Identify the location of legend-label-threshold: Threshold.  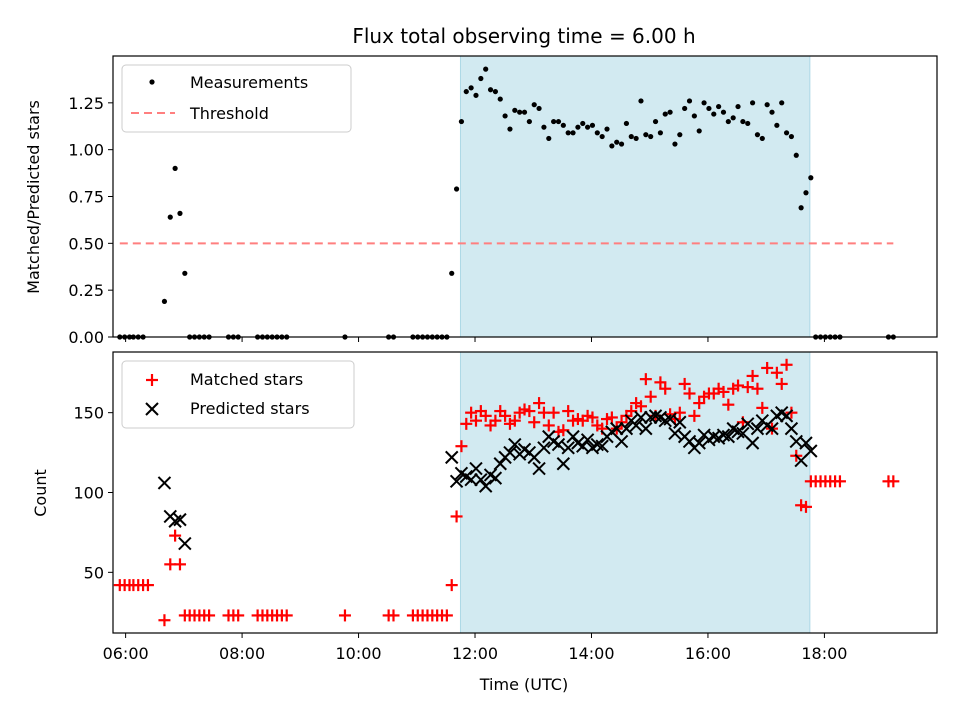
(229, 113).